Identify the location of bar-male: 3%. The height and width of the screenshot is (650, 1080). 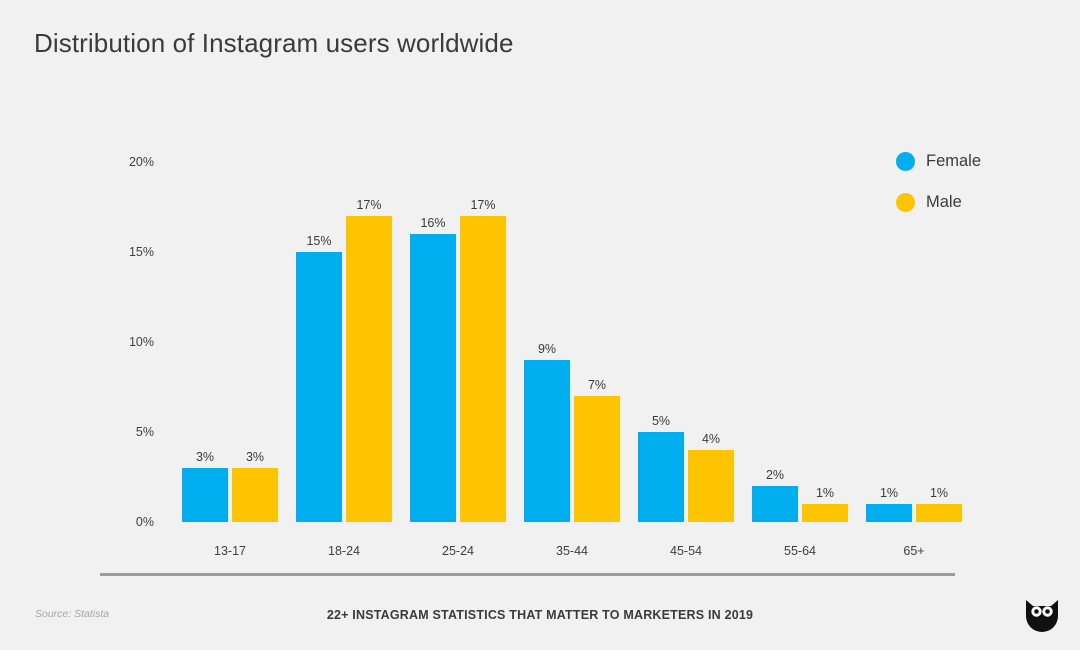
(255, 486).